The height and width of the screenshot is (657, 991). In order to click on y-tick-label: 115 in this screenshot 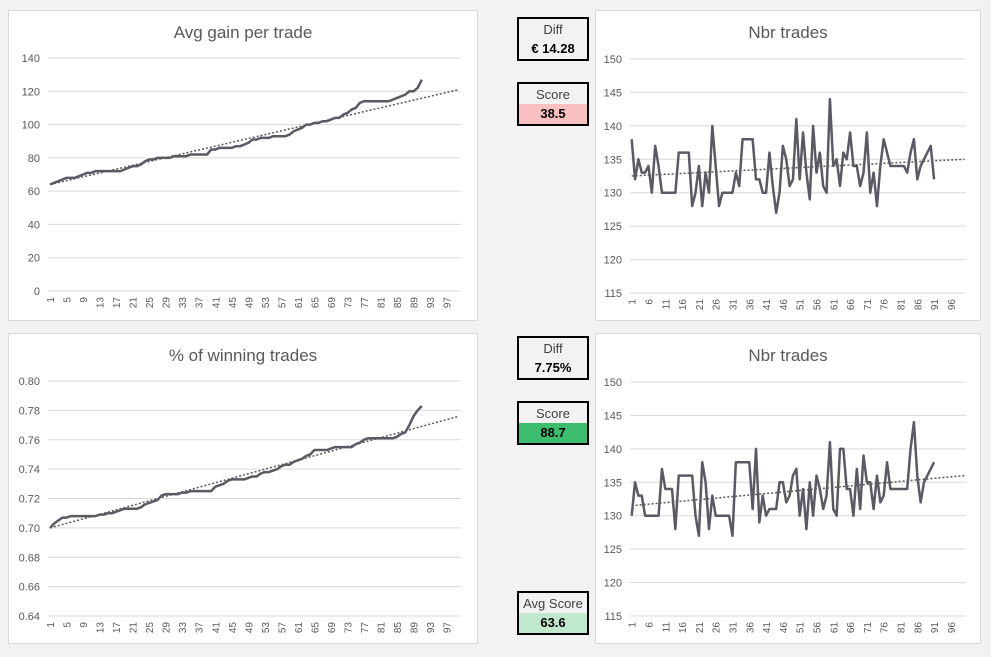, I will do `click(613, 617)`.